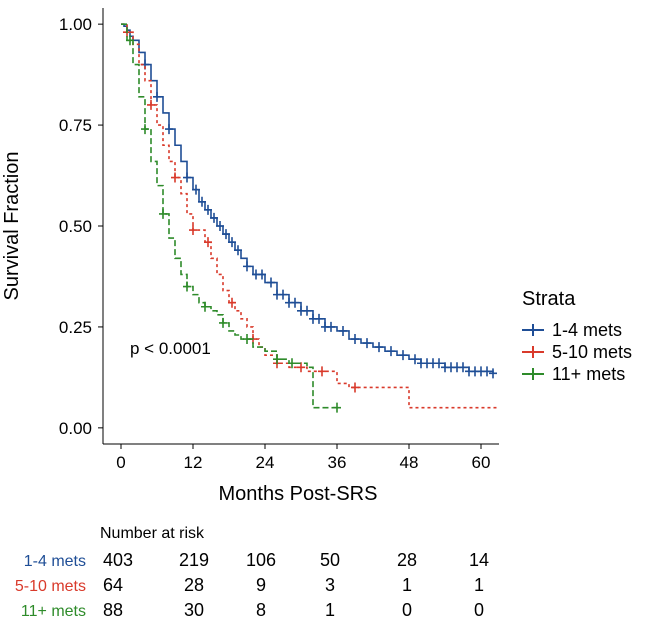 Image resolution: width=660 pixels, height=620 pixels. What do you see at coordinates (194, 560) in the screenshot?
I see `risk-value: 219` at bounding box center [194, 560].